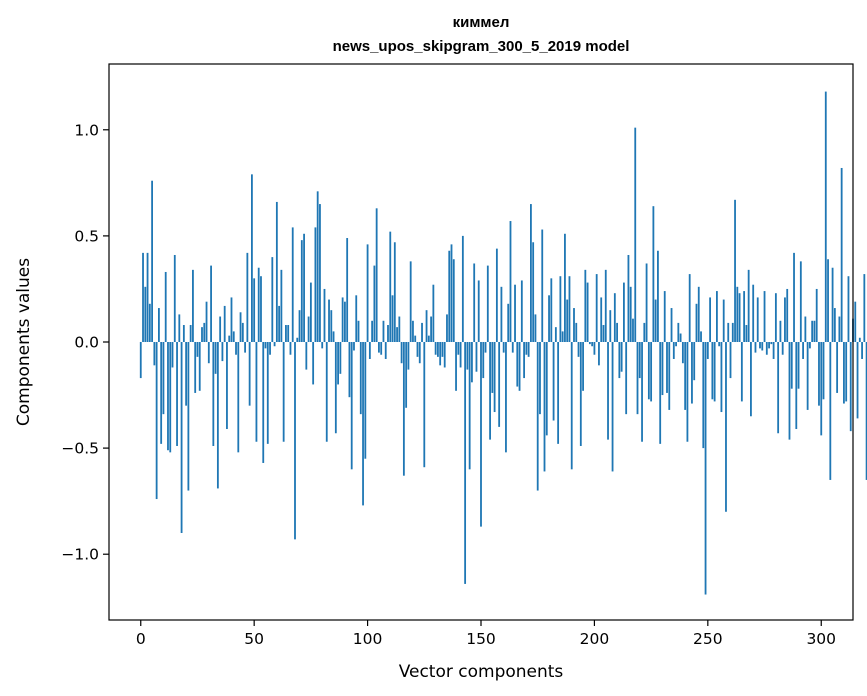  I want to click on y-tick-label: 1.0, so click(86, 130).